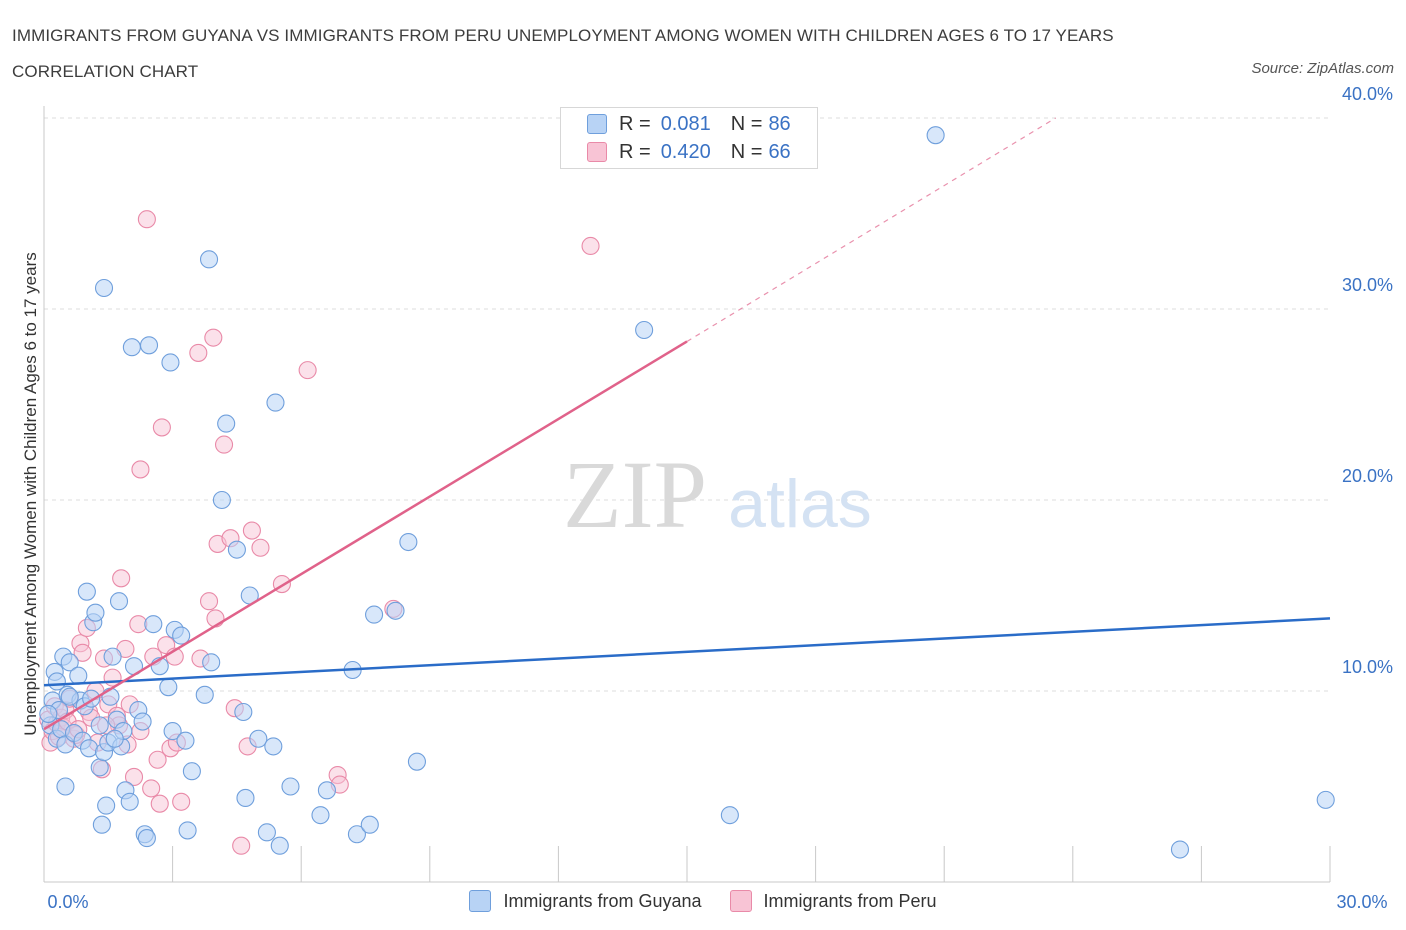 This screenshot has height=930, width=1406. I want to click on stats-row-guyana: R = 0.081 N = 86, so click(689, 124).